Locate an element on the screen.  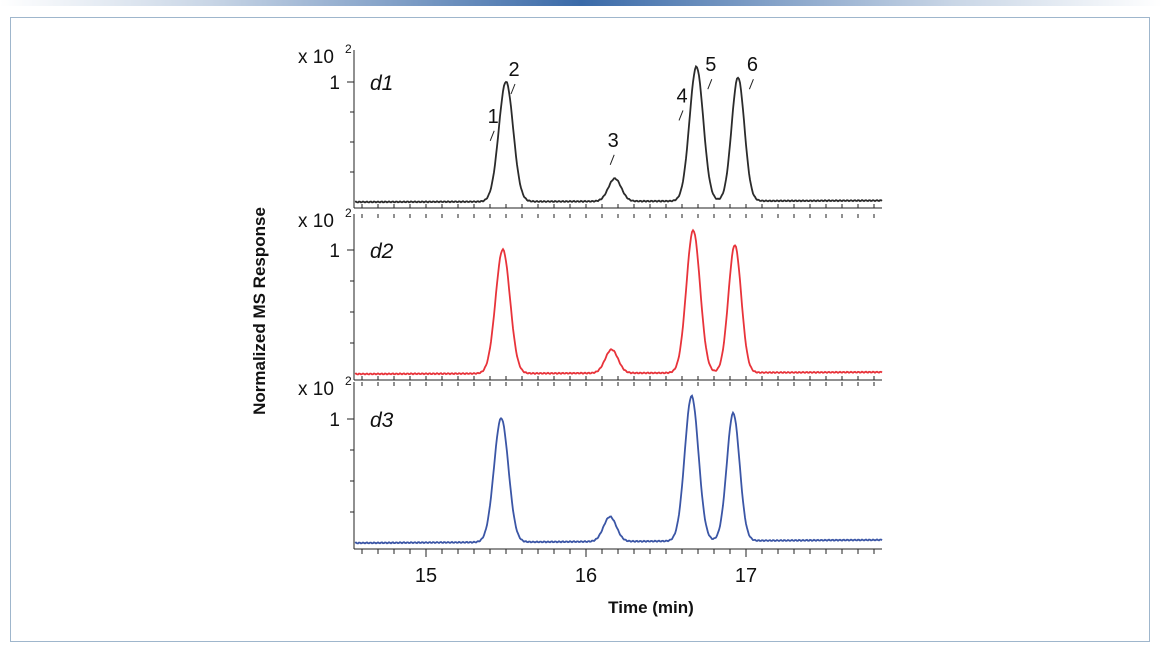
series-line-d1 is located at coordinates (618, 134).